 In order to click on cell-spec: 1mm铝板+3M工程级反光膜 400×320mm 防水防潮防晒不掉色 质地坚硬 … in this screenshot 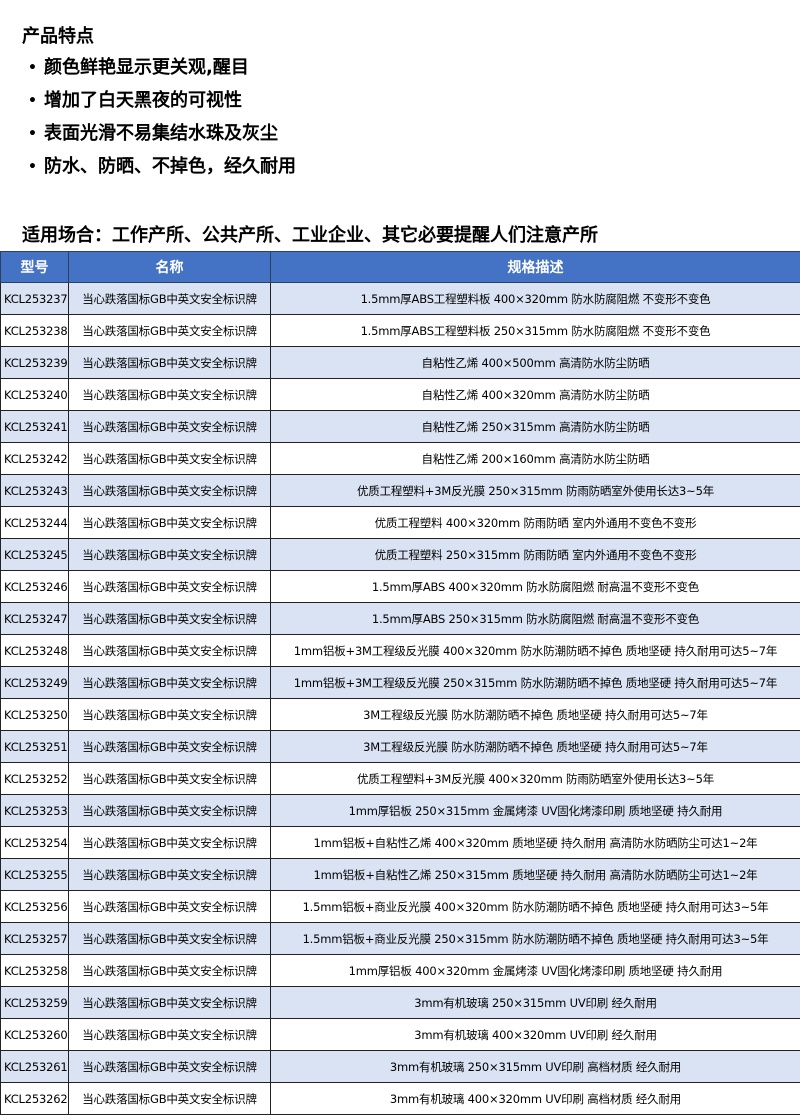, I will do `click(535, 650)`.